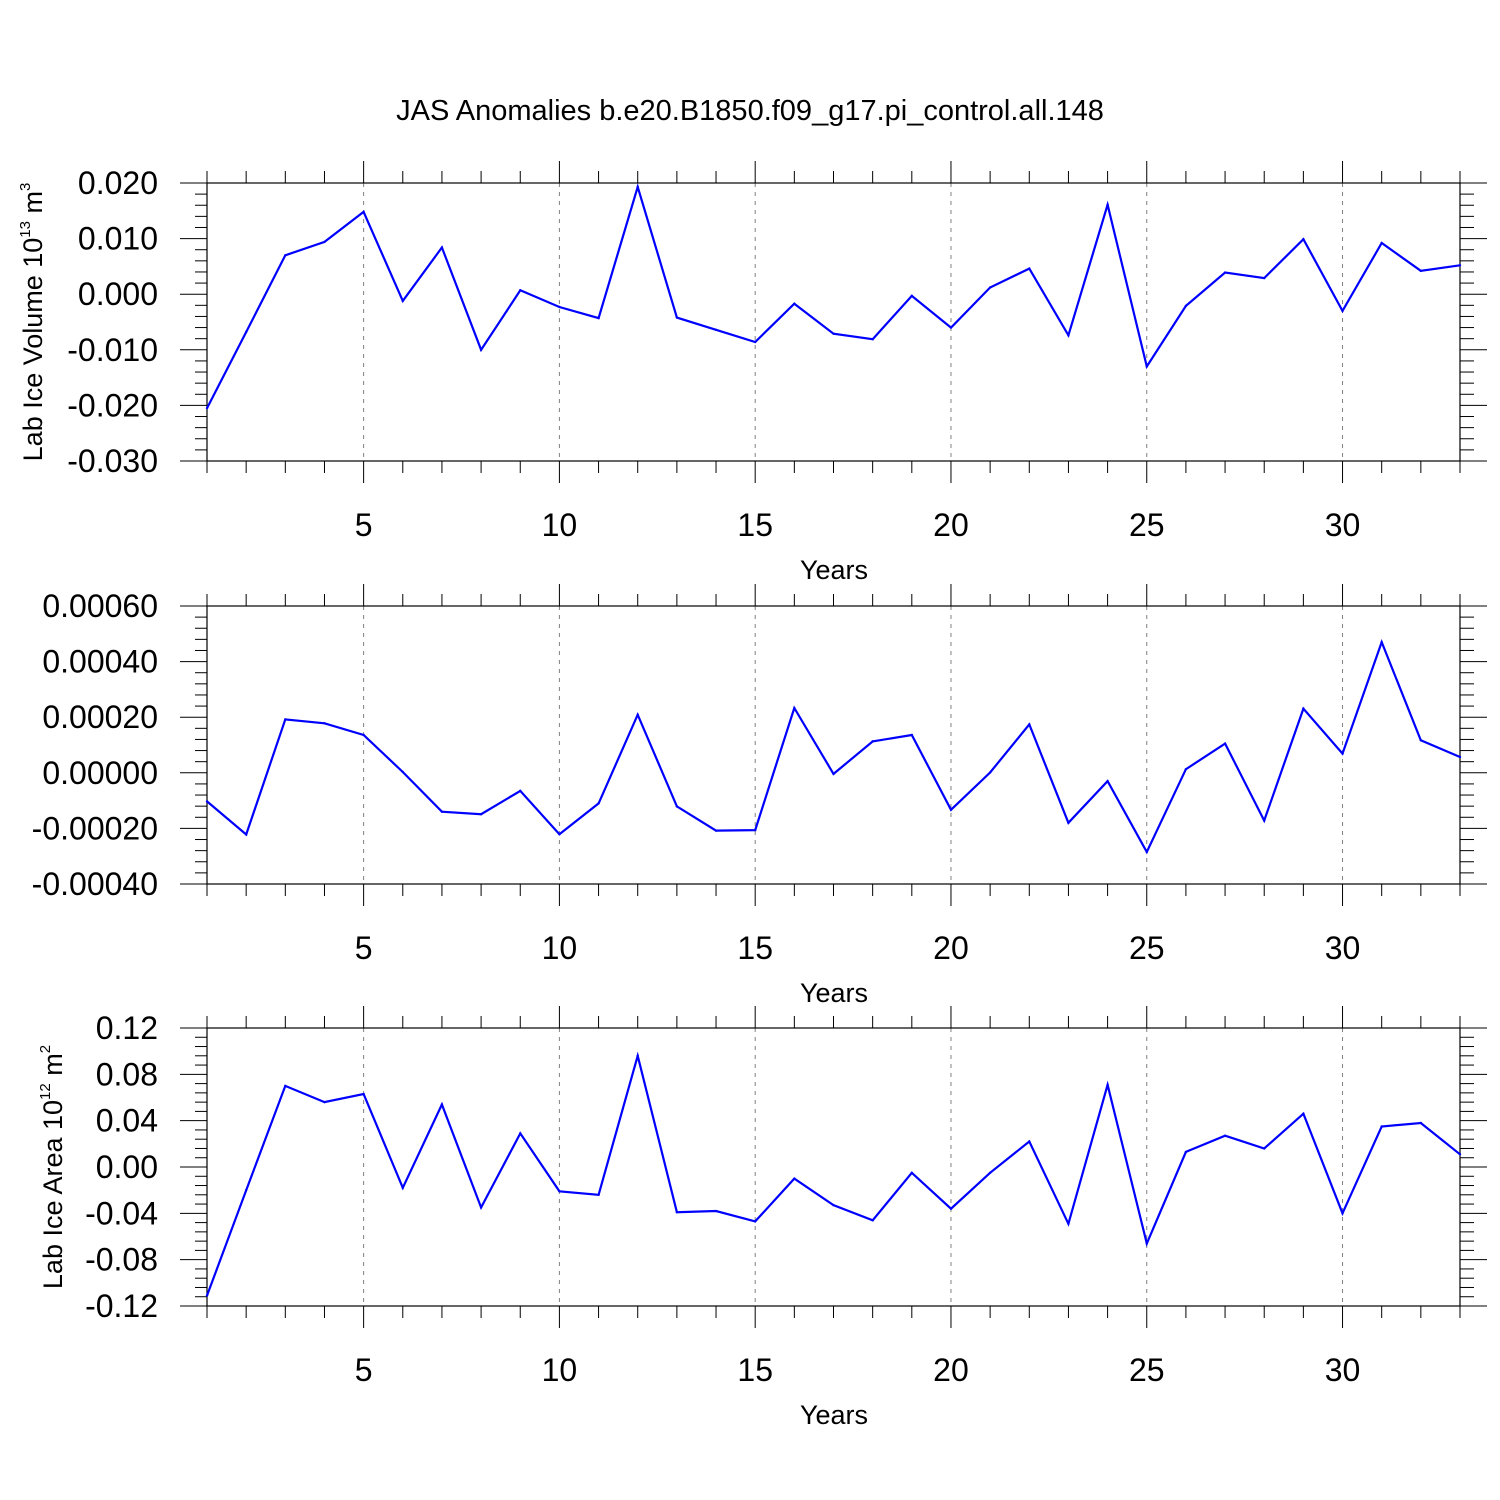 This screenshot has width=1500, height=1500. I want to click on y-tick-label: 0.010, so click(118, 239).